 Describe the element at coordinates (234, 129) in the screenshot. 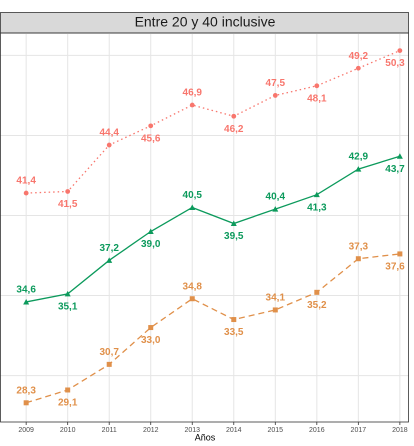

I see `data-label: 46,2` at that location.